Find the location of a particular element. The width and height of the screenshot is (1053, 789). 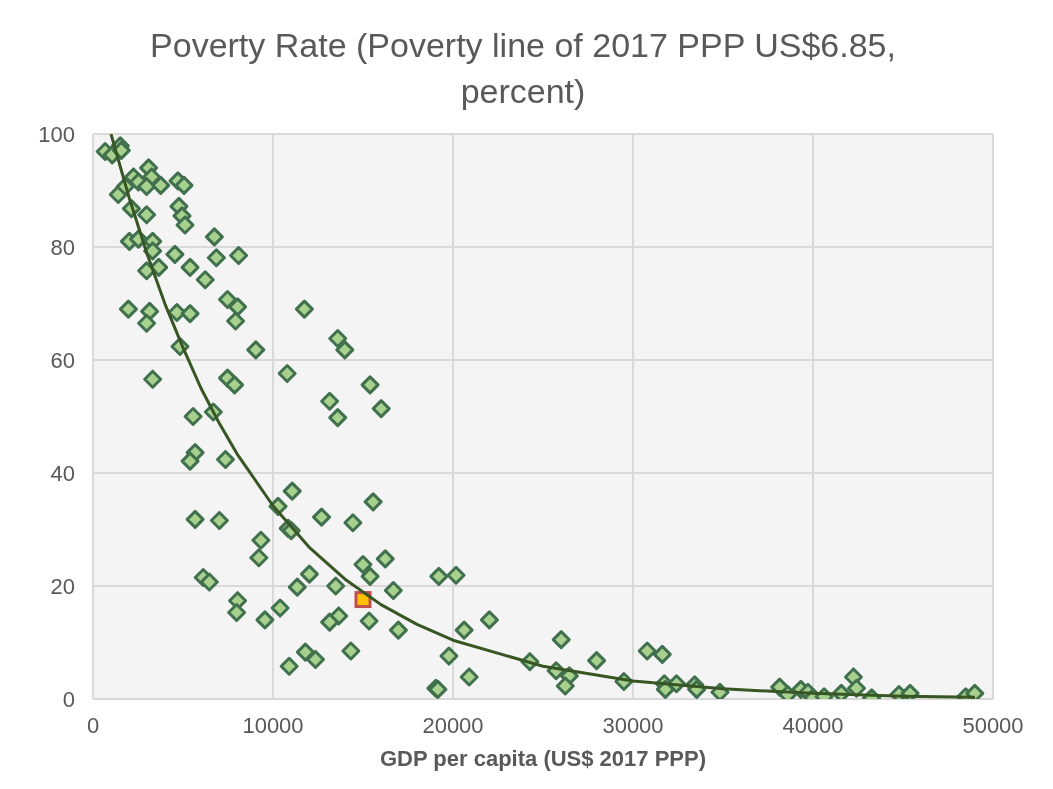

x-tick-label: 30000 is located at coordinates (633, 725).